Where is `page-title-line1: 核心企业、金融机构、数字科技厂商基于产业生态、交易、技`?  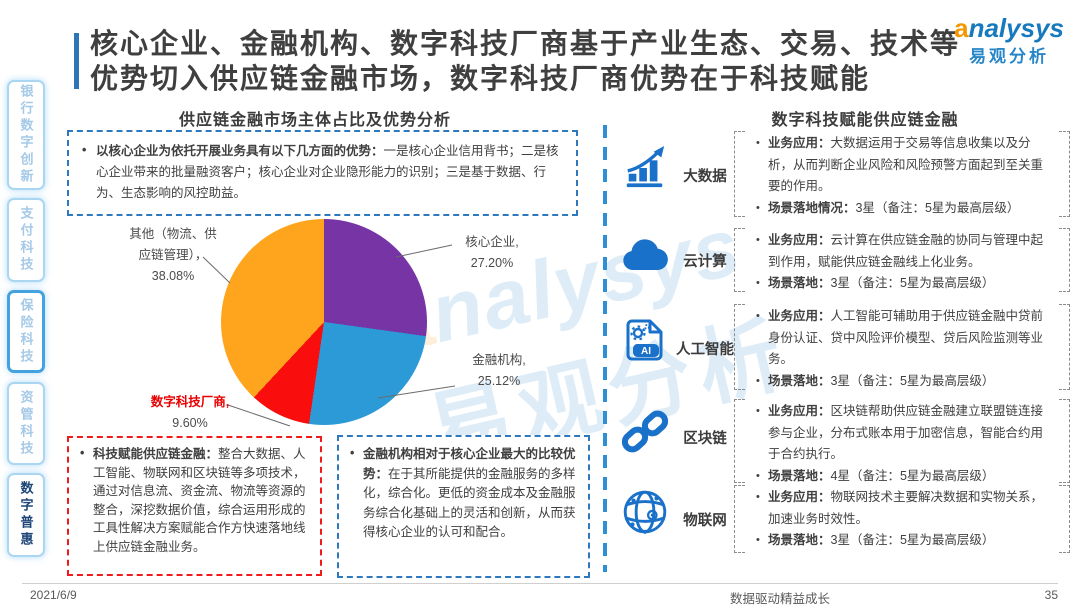
page-title-line1: 核心企业、金融机构、数字科技厂商基于产业生态、交易、技 is located at coordinates (495, 43).